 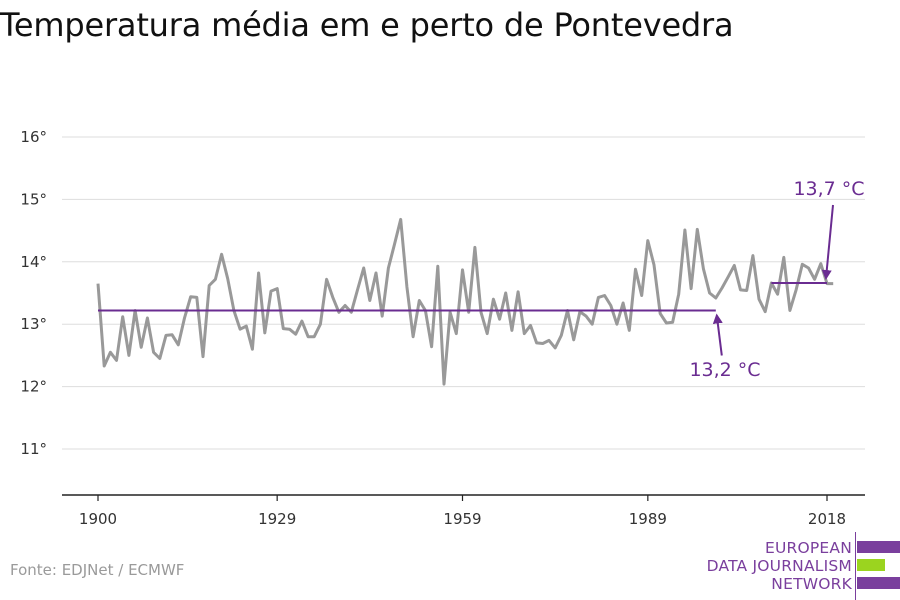 I want to click on logo-bar-purple-top, so click(x=878, y=547).